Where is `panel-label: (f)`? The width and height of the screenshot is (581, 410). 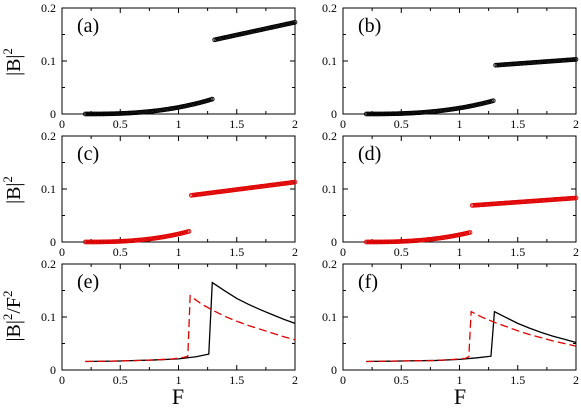
panel-label: (f) is located at coordinates (368, 282).